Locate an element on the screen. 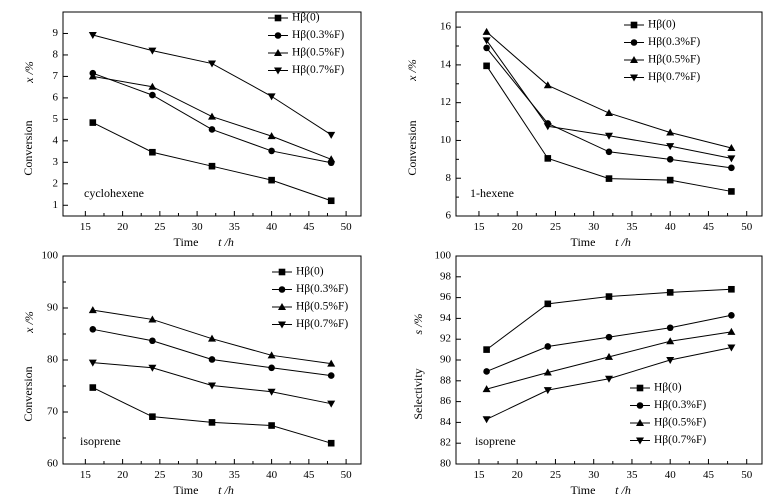  y-tick-label: 88 is located at coordinates (446, 380).